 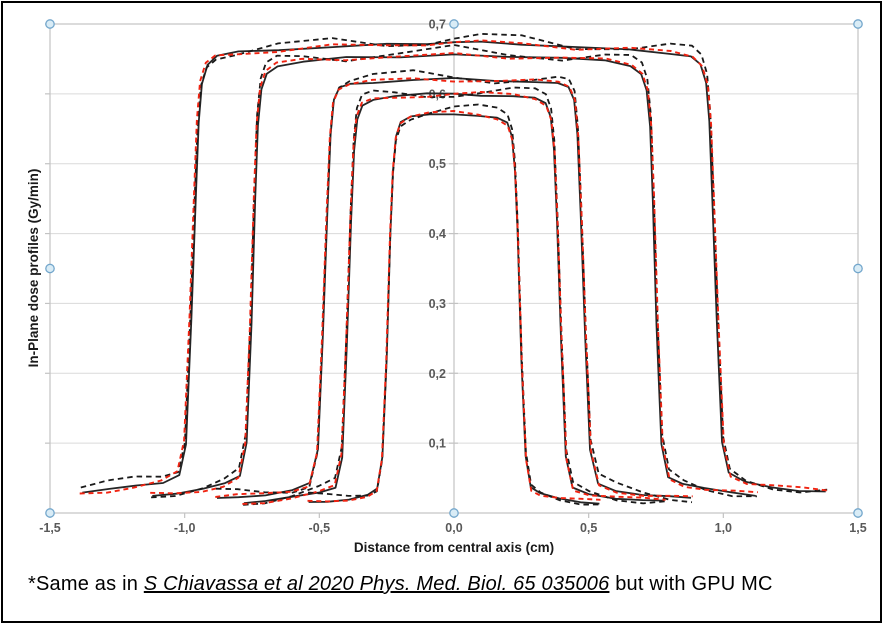 I want to click on x-tick-label: -1,5, so click(x=50, y=528).